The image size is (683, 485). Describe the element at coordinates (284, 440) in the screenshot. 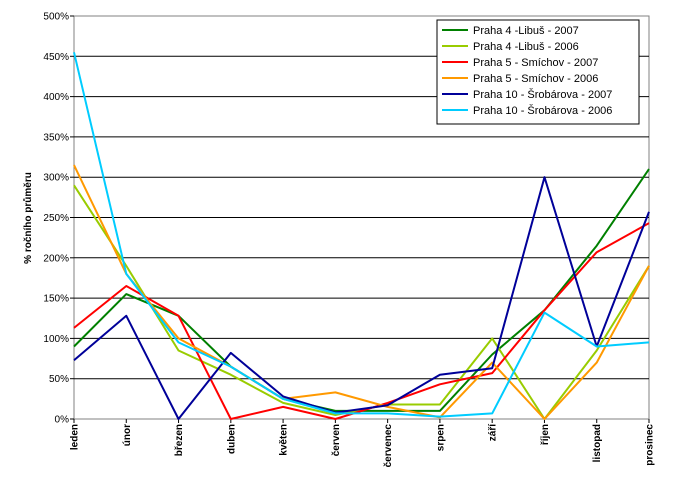

I see `x-tick-label: květen` at that location.